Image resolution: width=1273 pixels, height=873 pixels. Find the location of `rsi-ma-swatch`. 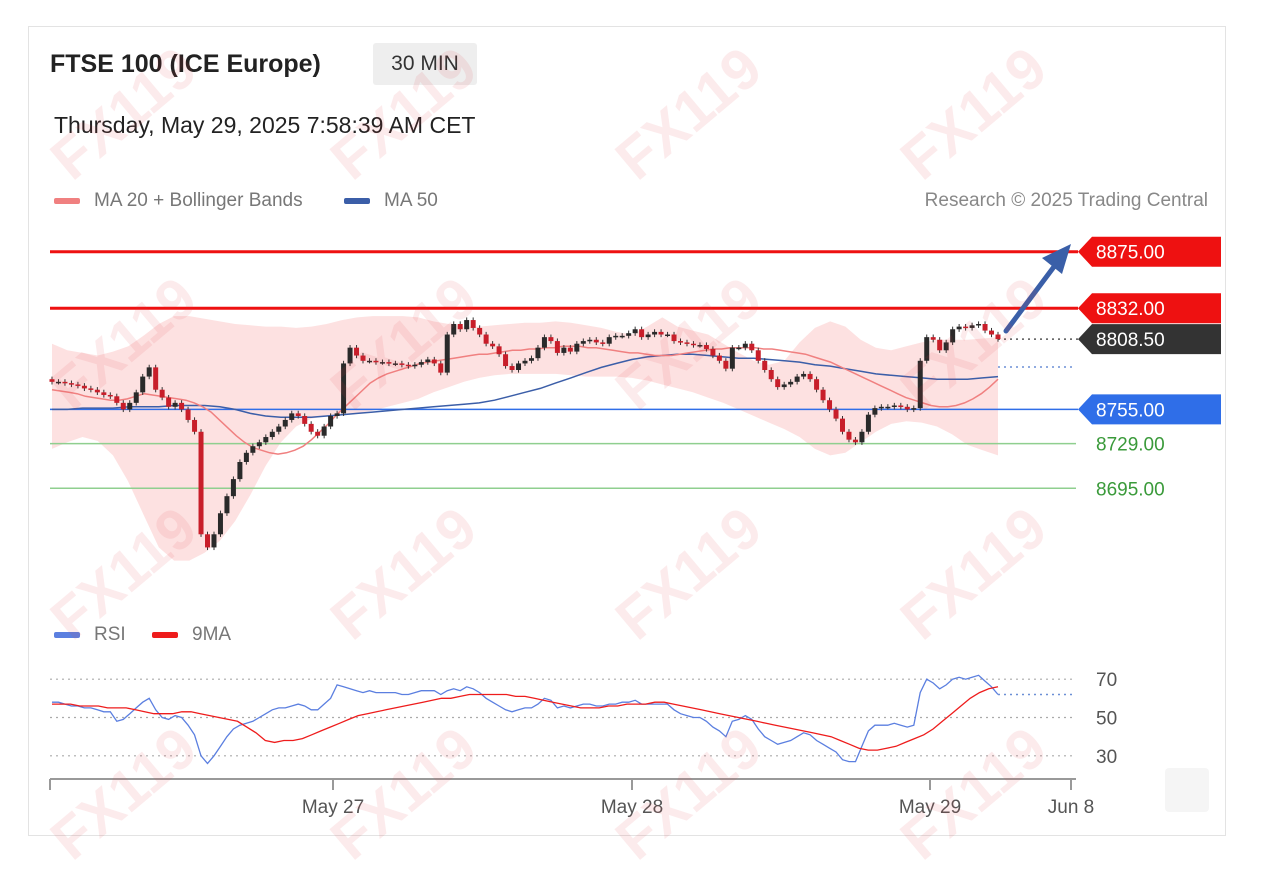

rsi-ma-swatch is located at coordinates (165, 635).